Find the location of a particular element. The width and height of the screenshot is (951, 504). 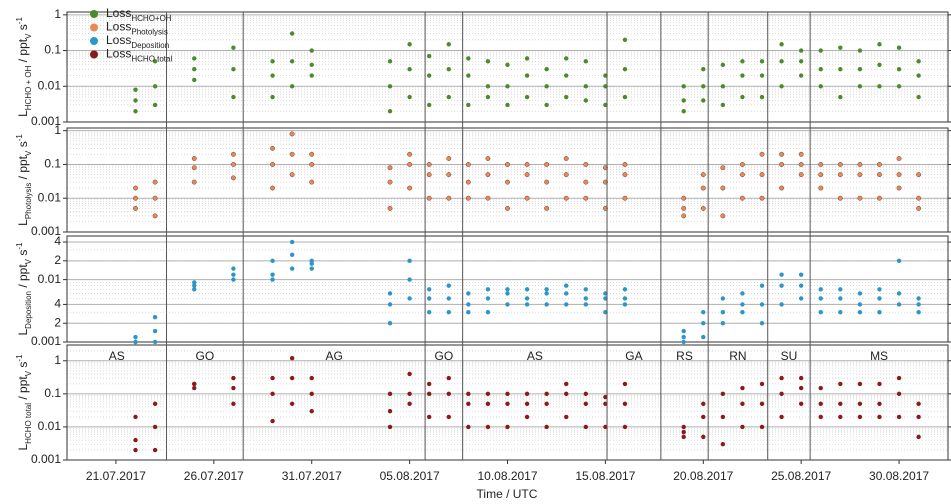

y-tick-label: 0.1 is located at coordinates (52, 164).